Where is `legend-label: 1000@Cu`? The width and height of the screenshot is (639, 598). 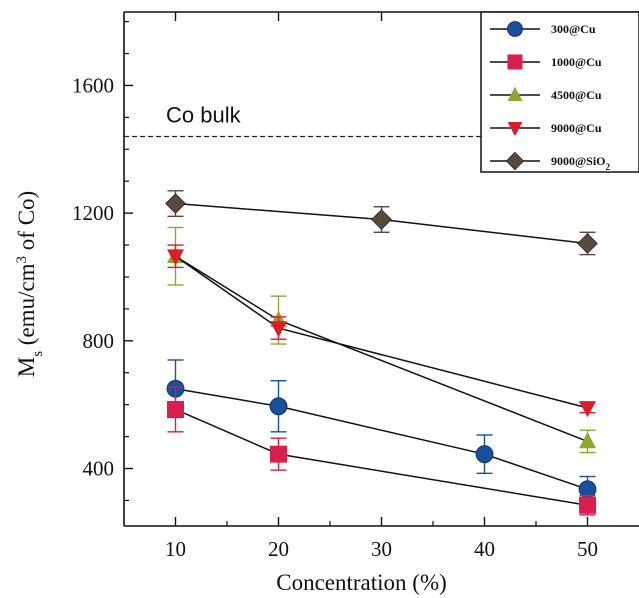
legend-label: 1000@Cu is located at coordinates (576, 62).